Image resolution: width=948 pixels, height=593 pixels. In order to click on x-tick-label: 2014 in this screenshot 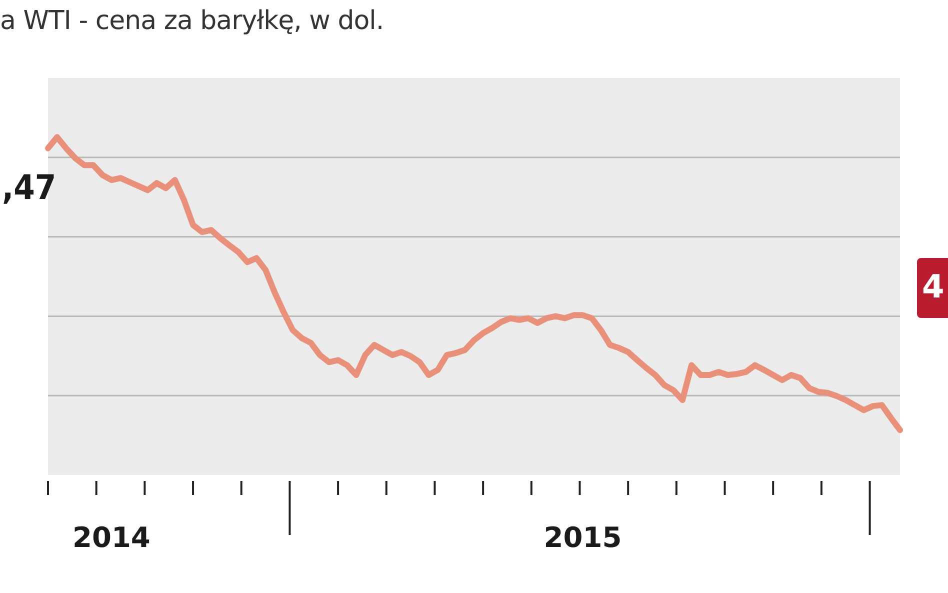, I will do `click(111, 537)`.